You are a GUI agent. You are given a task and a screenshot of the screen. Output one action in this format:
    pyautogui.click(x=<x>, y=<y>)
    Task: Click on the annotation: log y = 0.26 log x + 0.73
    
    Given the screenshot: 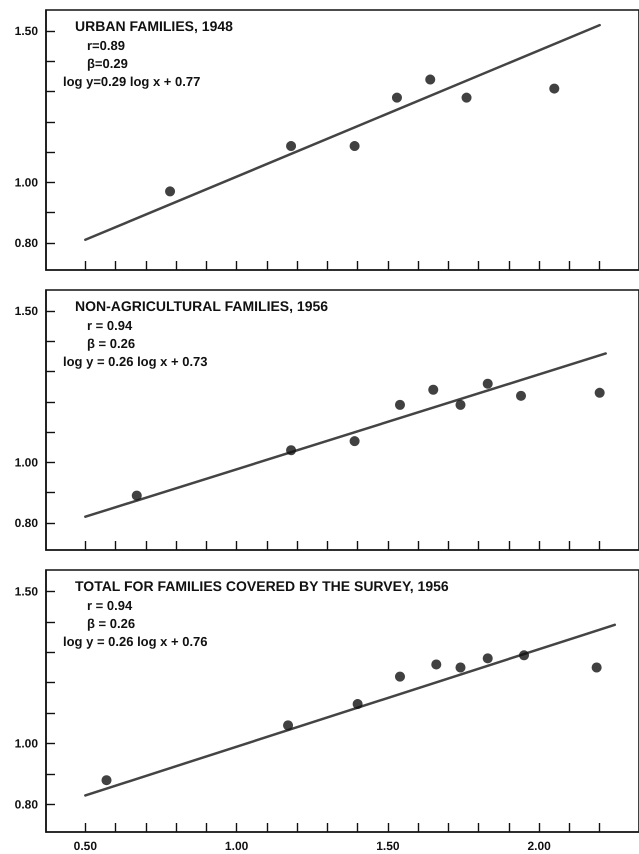 What is the action you would take?
    pyautogui.click(x=135, y=361)
    